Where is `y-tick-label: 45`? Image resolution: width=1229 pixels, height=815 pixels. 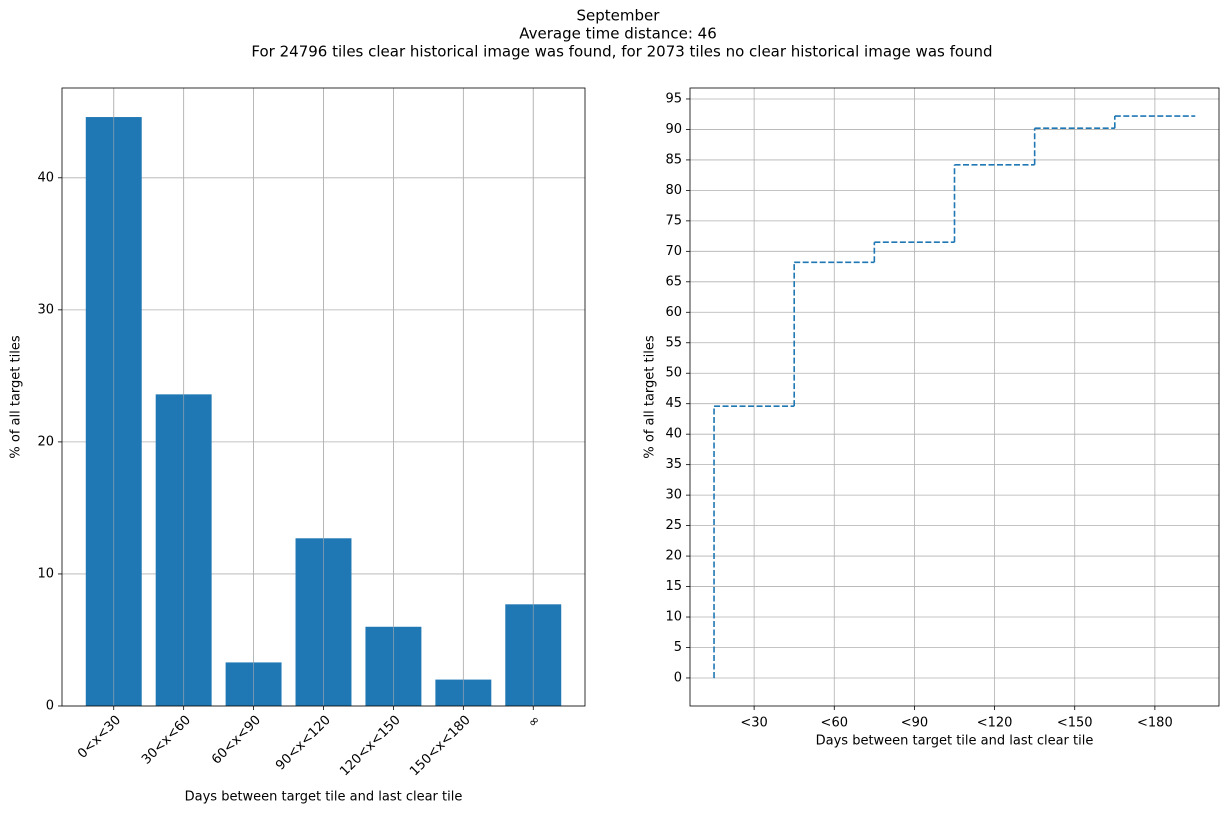 y-tick-label: 45 is located at coordinates (673, 403).